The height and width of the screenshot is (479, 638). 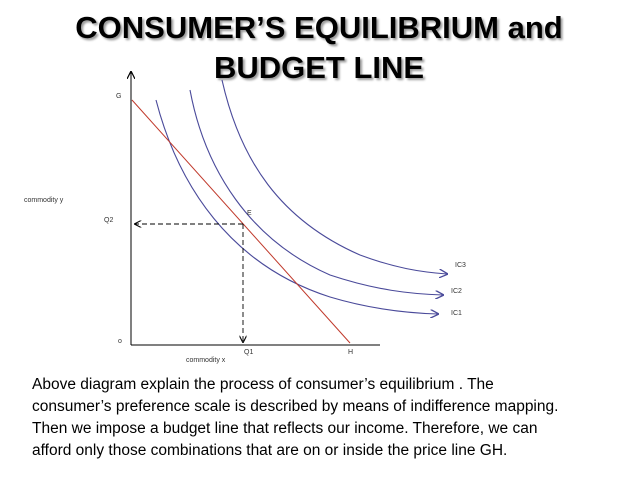 I want to click on q1-label: Q1, so click(x=248, y=352).